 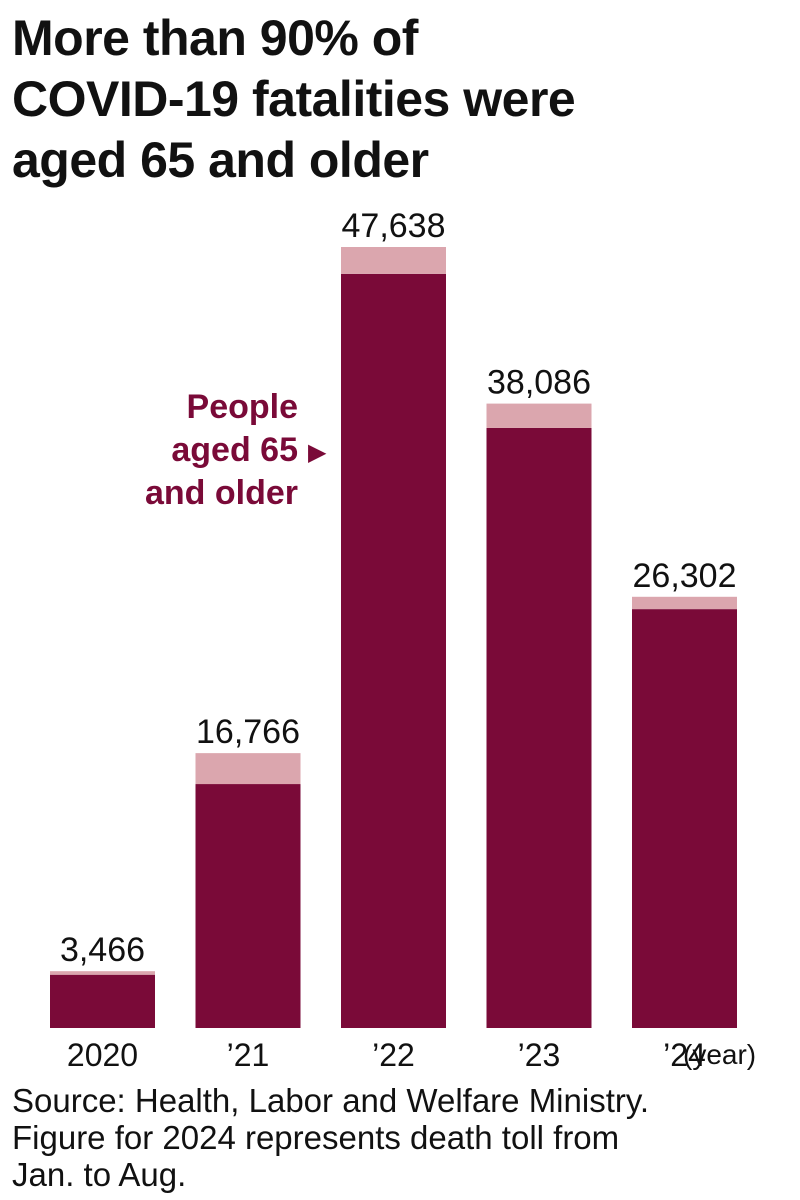 What do you see at coordinates (242, 407) in the screenshot?
I see `annotation-line-1: People` at bounding box center [242, 407].